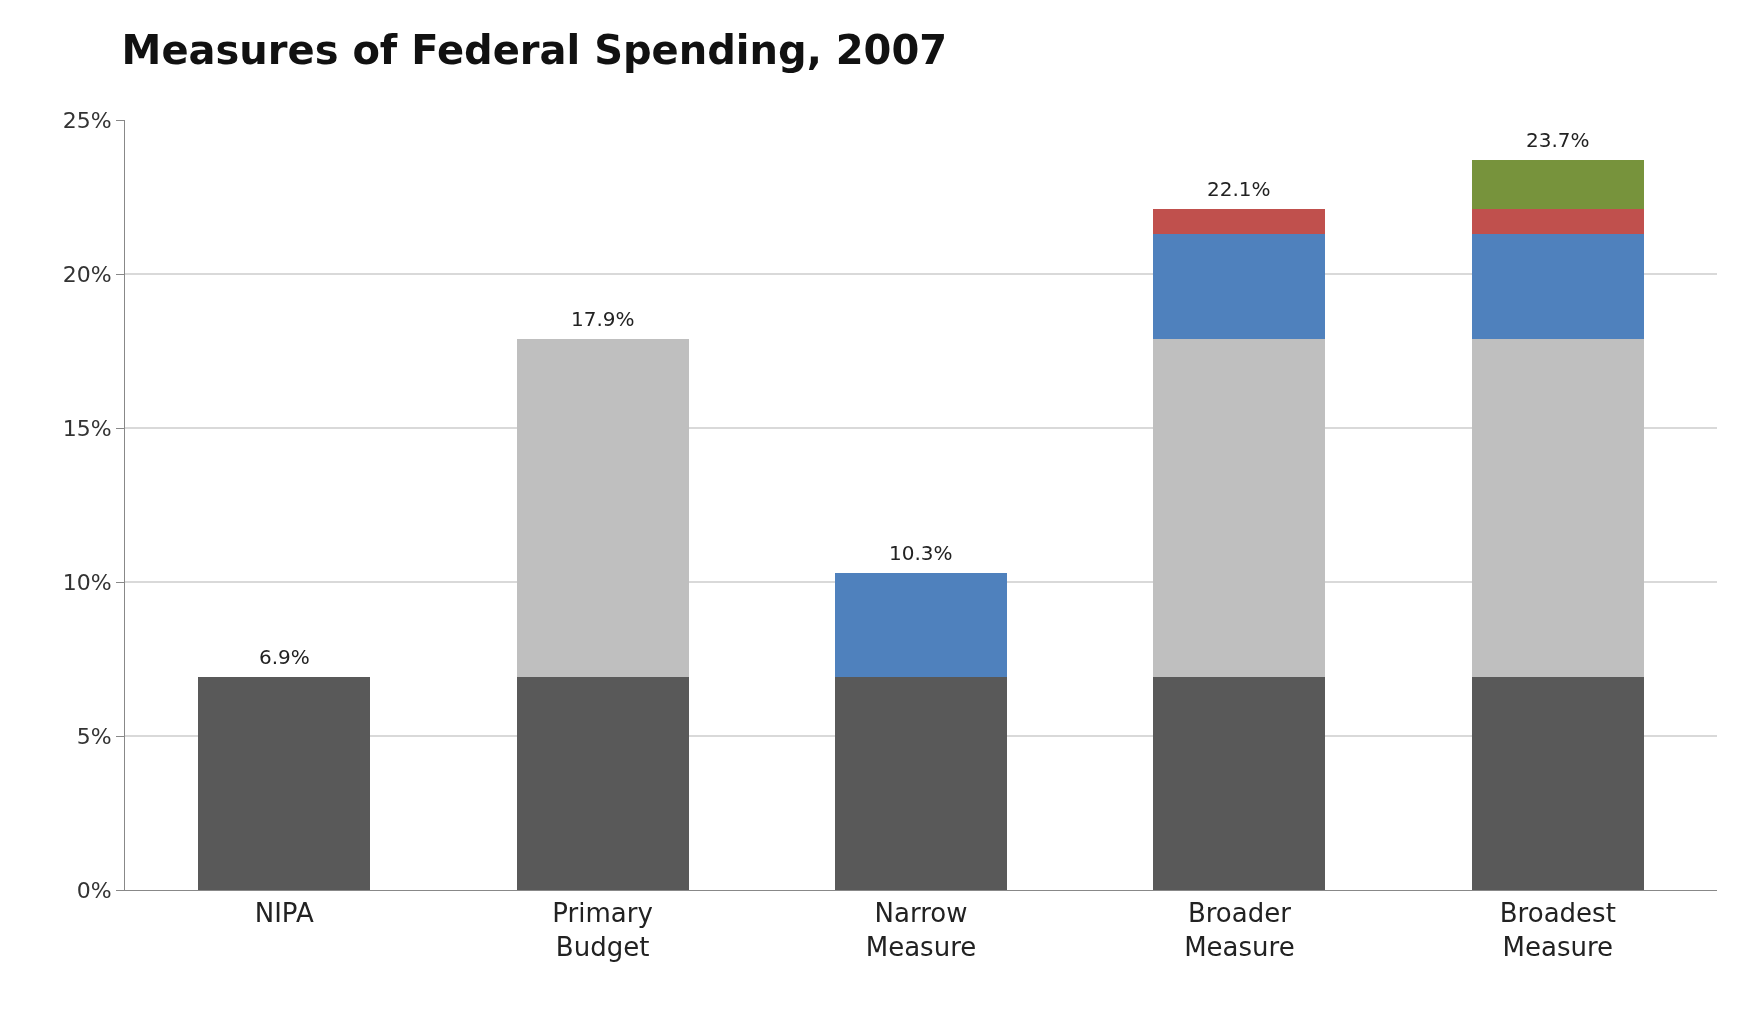 The height and width of the screenshot is (1020, 1737). I want to click on total-label: 10.3%, so click(921, 553).